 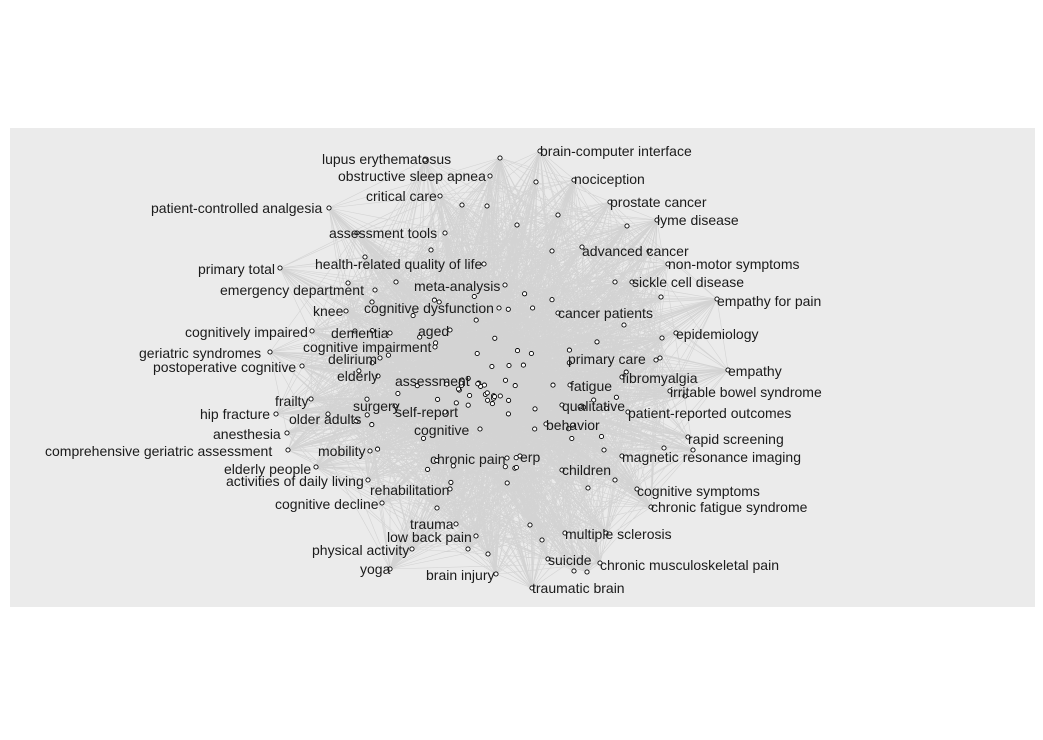 What do you see at coordinates (484, 264) in the screenshot?
I see `node-health-related-quality-of-life` at bounding box center [484, 264].